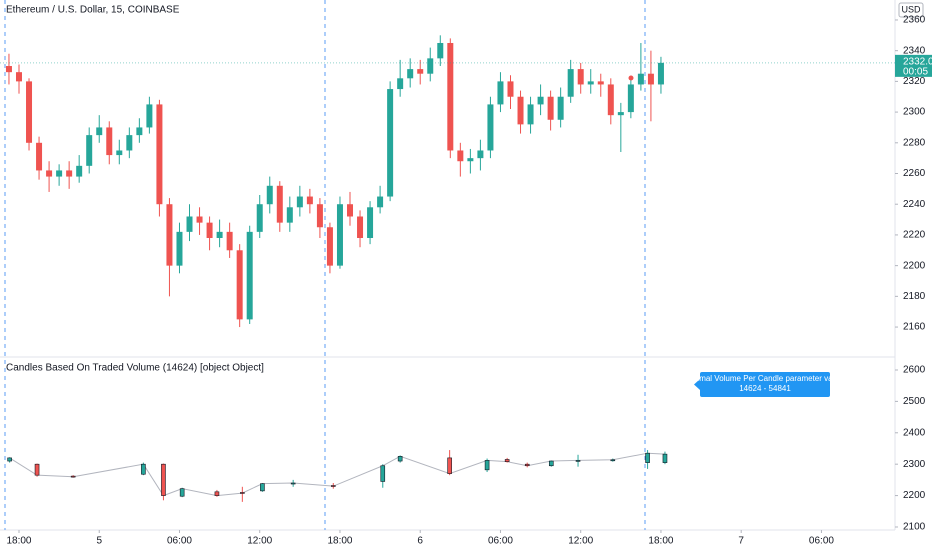 The image size is (932, 550). Describe the element at coordinates (420, 541) in the screenshot. I see `x-tick-label: 6` at that location.